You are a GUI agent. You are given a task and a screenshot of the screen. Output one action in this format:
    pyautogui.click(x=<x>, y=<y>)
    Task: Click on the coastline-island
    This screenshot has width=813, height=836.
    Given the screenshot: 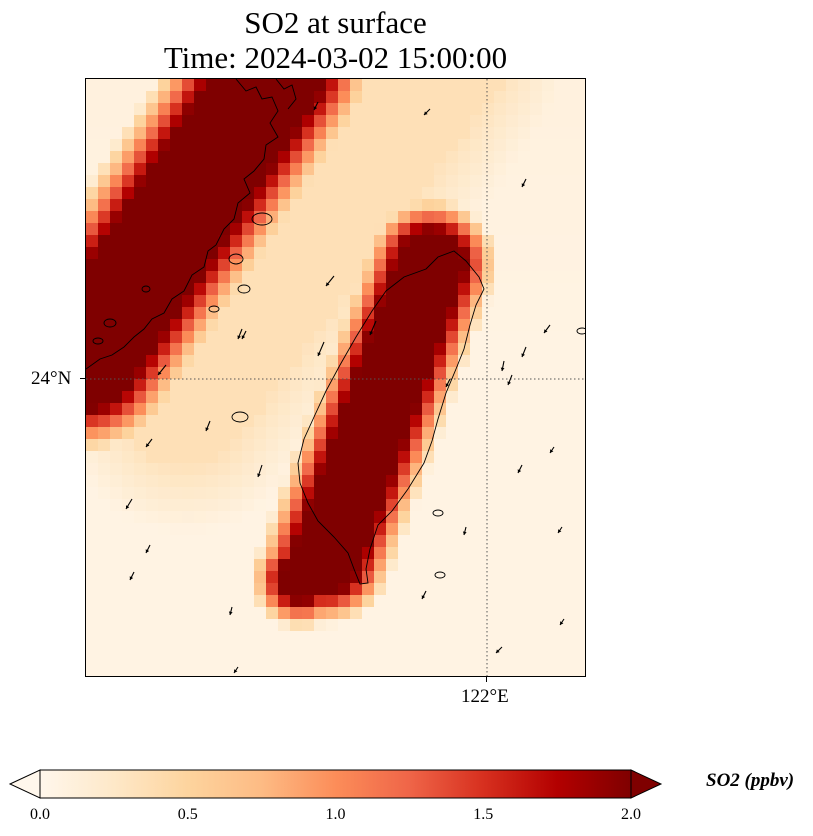 What is the action you would take?
    pyautogui.click(x=262, y=219)
    